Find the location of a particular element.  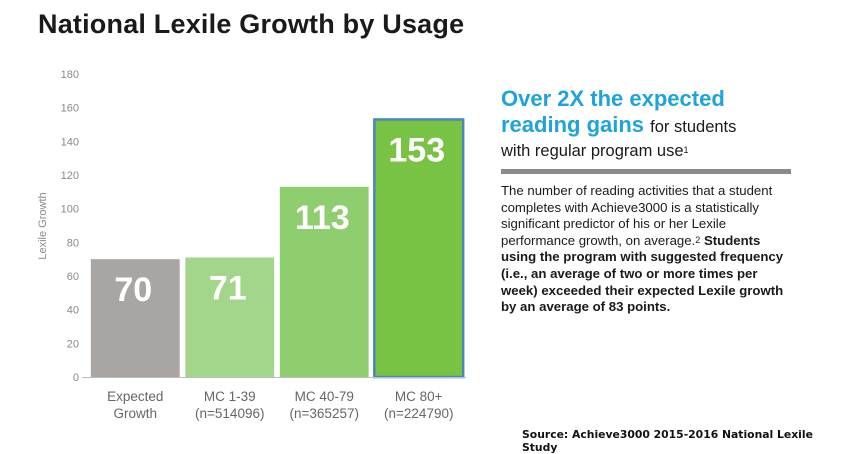

x-tick-sublabel: (n=365257) is located at coordinates (324, 413).